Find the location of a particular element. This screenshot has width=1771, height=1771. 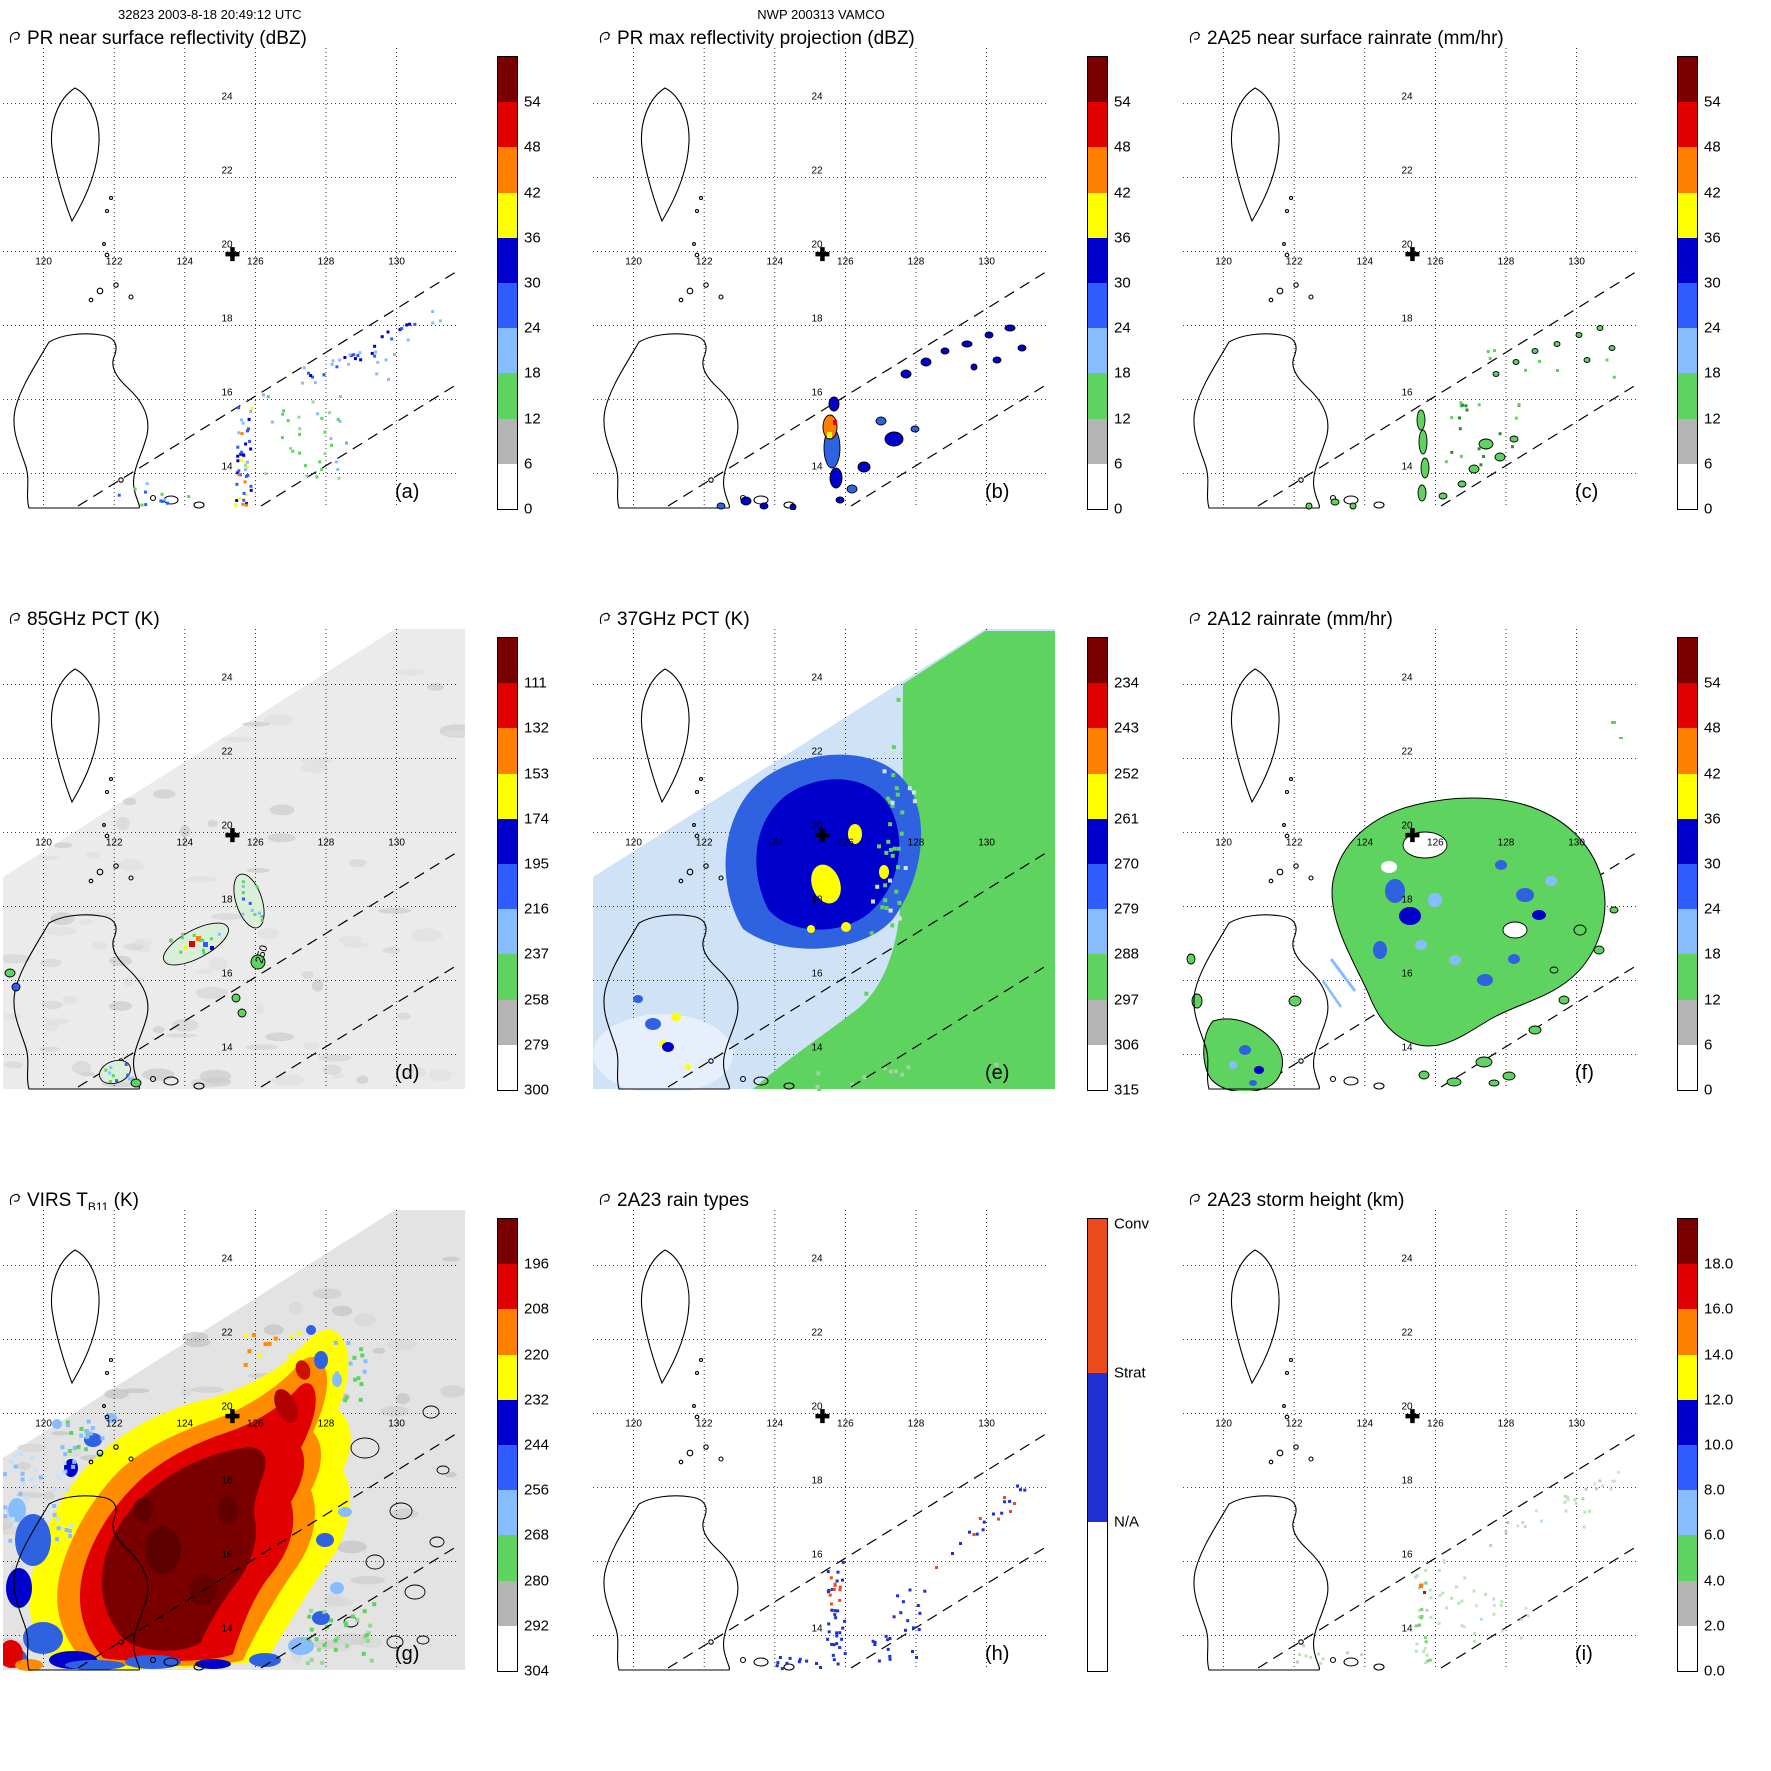

colorbar: 54 48 42 36 30 24 18 12 6 0 is located at coordinates (1109, 287).